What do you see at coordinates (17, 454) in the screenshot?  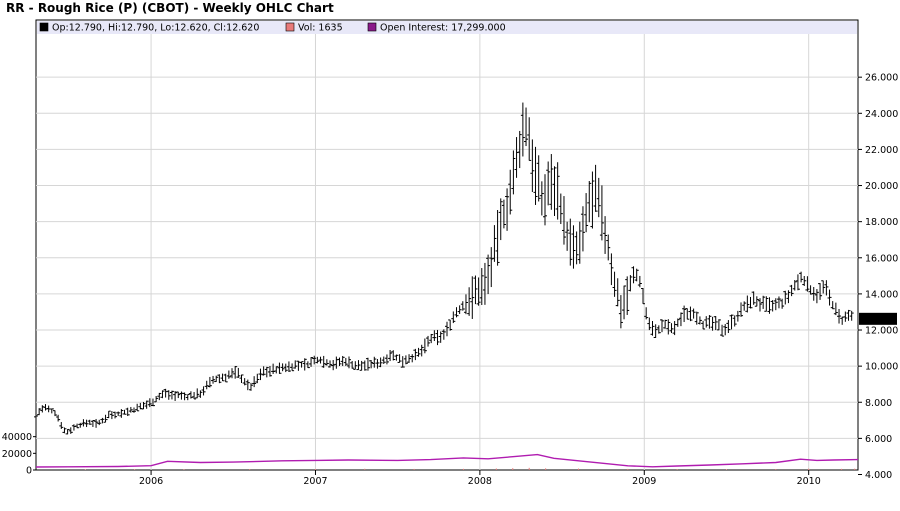 I see `sub-tick-label: 20000` at bounding box center [17, 454].